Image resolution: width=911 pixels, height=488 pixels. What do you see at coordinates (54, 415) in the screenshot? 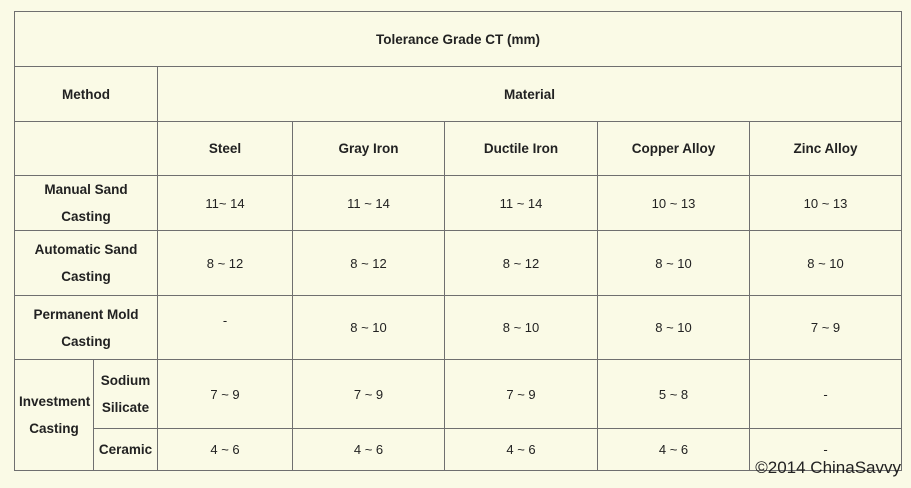
I see `method-investment-casting: Investment Casting` at bounding box center [54, 415].